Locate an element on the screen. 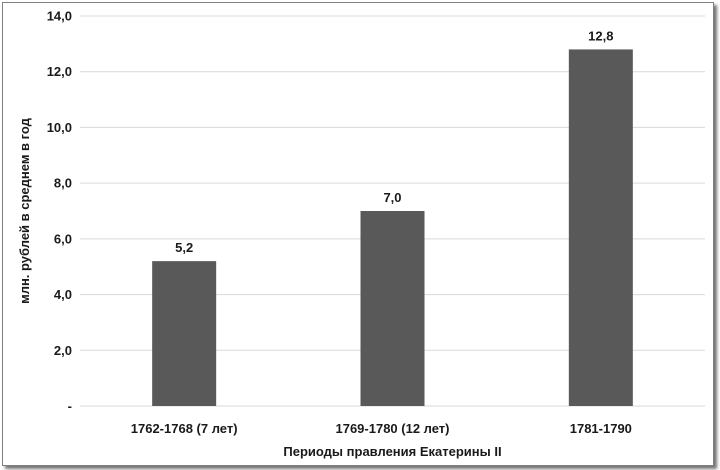 The width and height of the screenshot is (720, 470). y-tick-label: 14,0 is located at coordinates (59, 16).